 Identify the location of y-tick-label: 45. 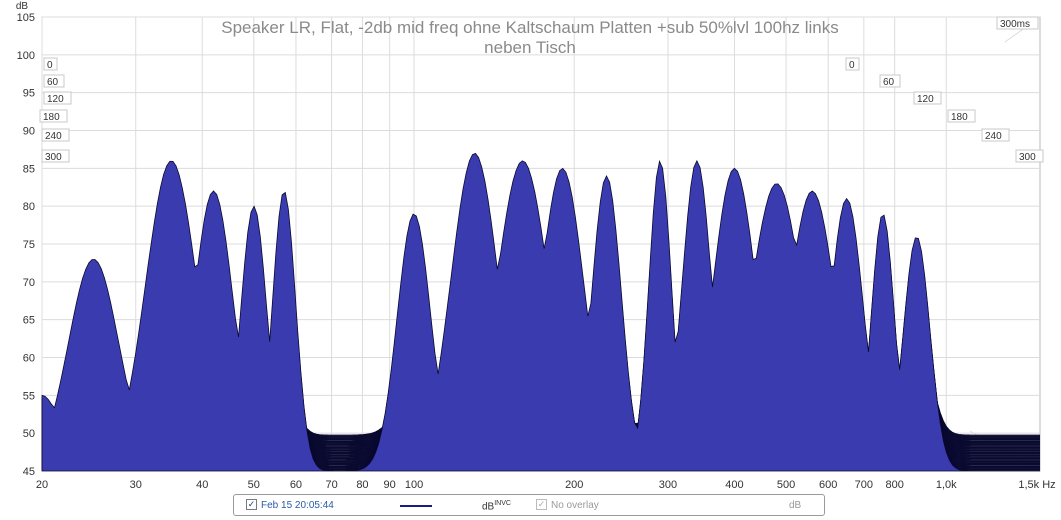
(29, 472).